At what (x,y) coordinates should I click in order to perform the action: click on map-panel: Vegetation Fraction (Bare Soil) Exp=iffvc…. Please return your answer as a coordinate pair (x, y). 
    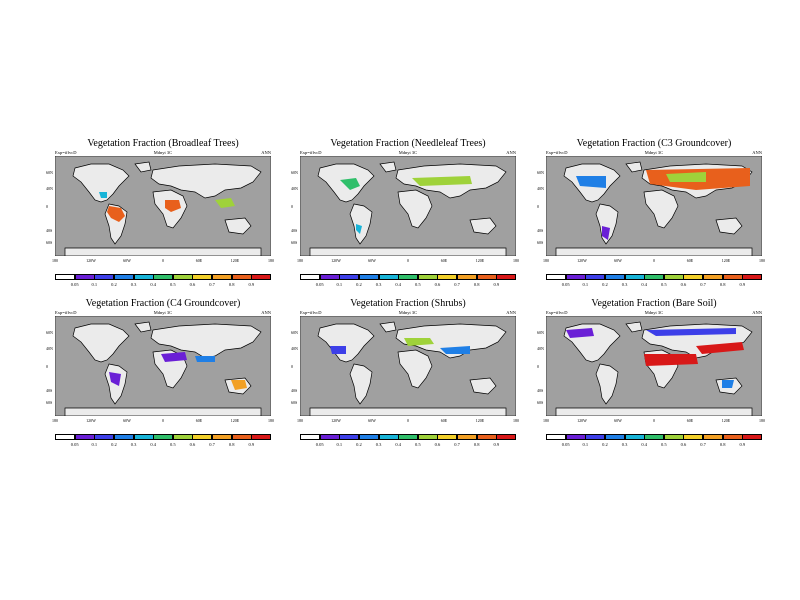
    Looking at the image, I should click on (651, 373).